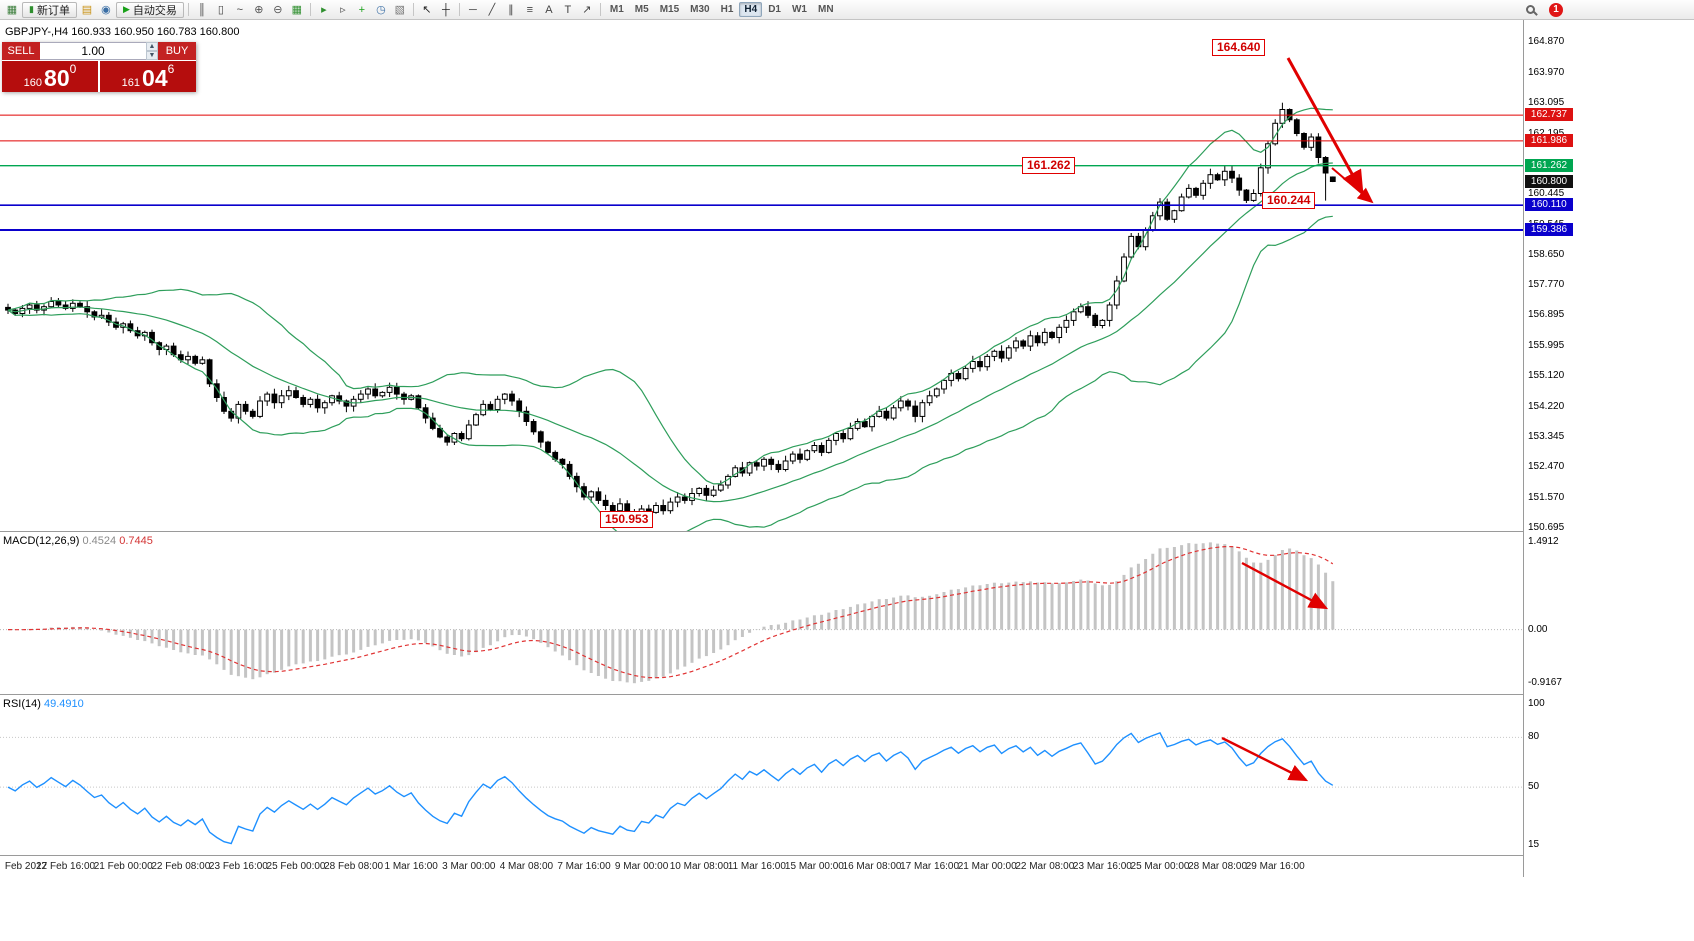 Image resolution: width=1694 pixels, height=941 pixels. Describe the element at coordinates (1218, 866) in the screenshot. I see `time-axis-label: 28 Mar 08:00` at that location.